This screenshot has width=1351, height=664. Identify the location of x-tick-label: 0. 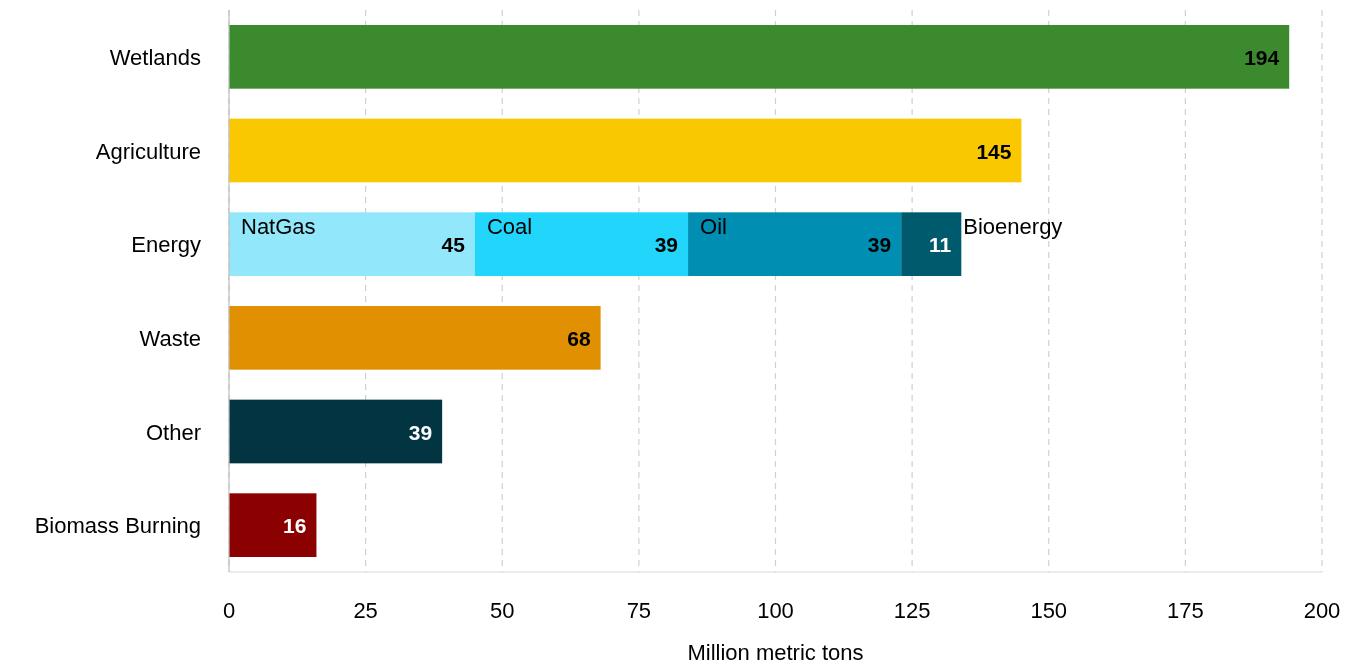
(229, 610).